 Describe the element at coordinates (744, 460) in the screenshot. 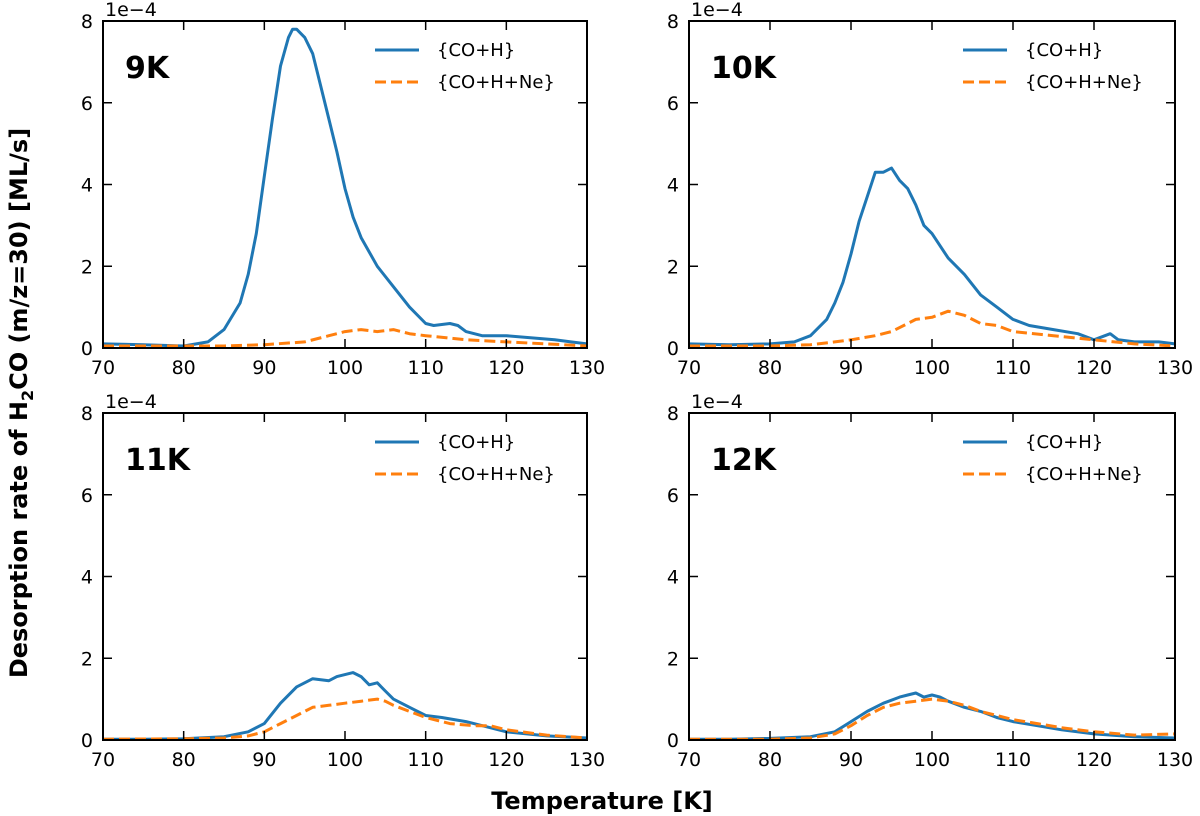

I see `panel-temperature-label: 12K` at that location.